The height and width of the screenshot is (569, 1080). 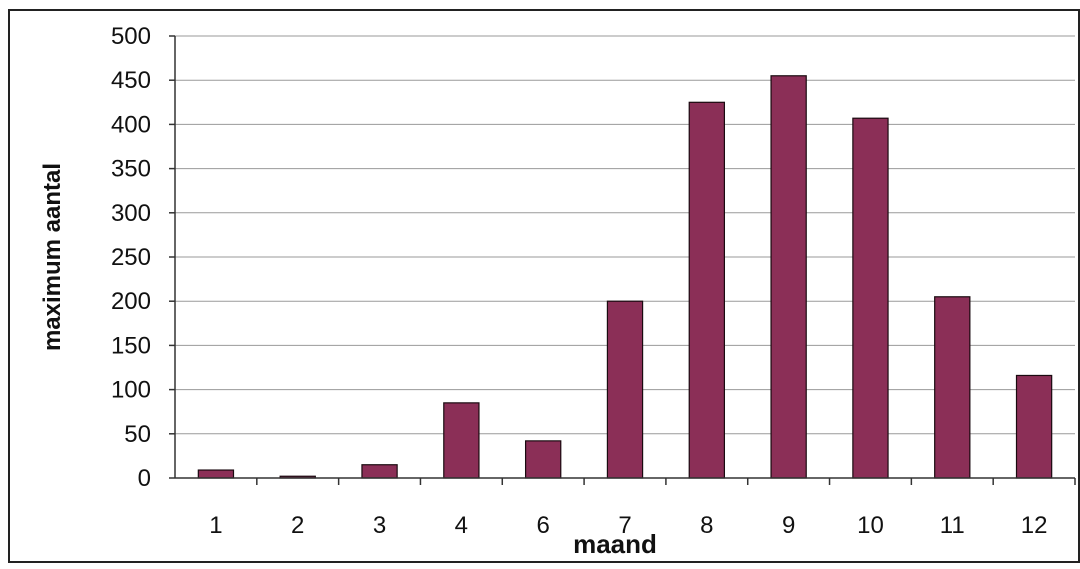 I want to click on y-tick-label: 300, so click(x=131, y=213).